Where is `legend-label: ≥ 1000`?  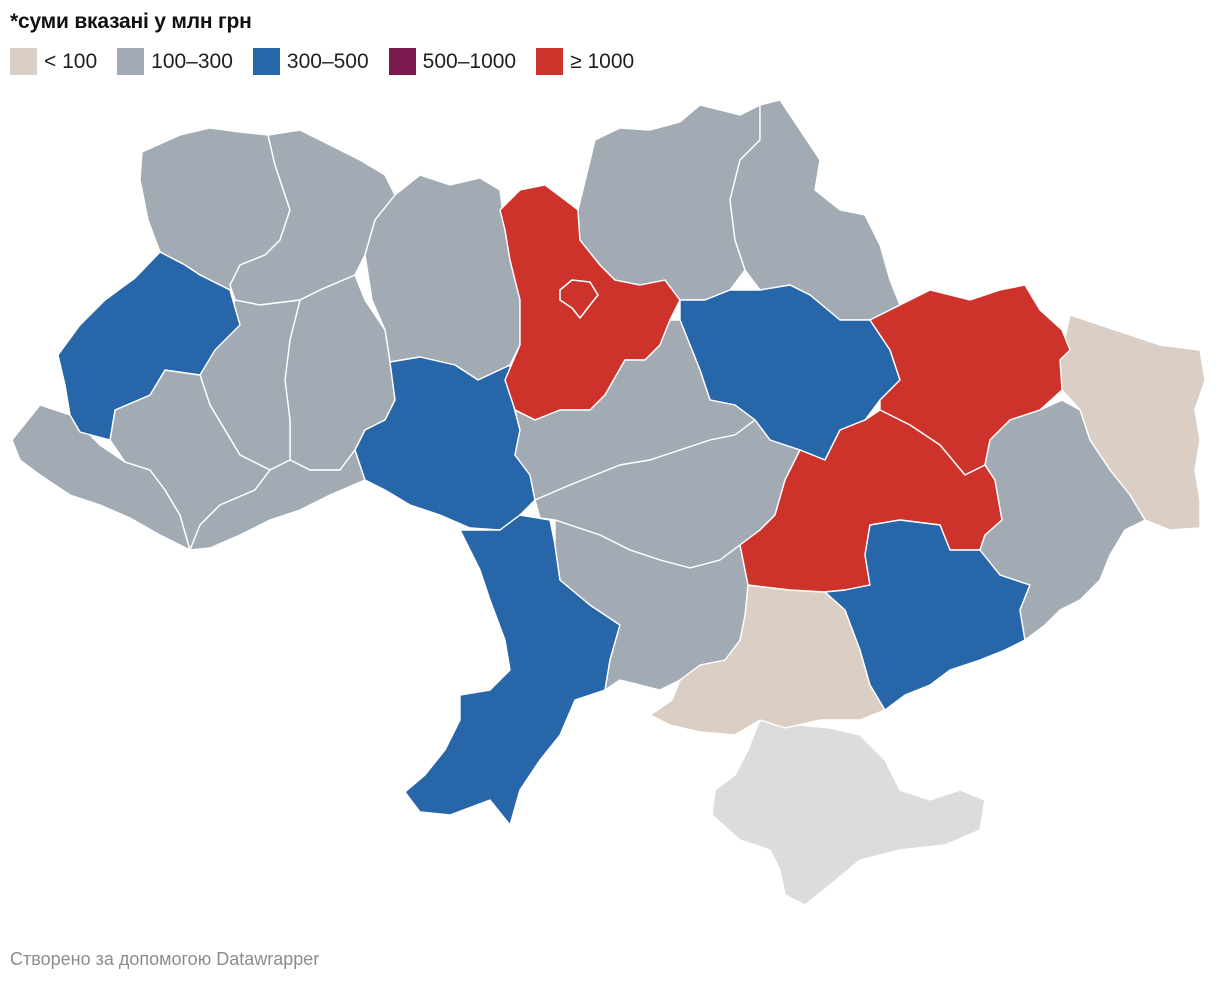 legend-label: ≥ 1000 is located at coordinates (602, 61).